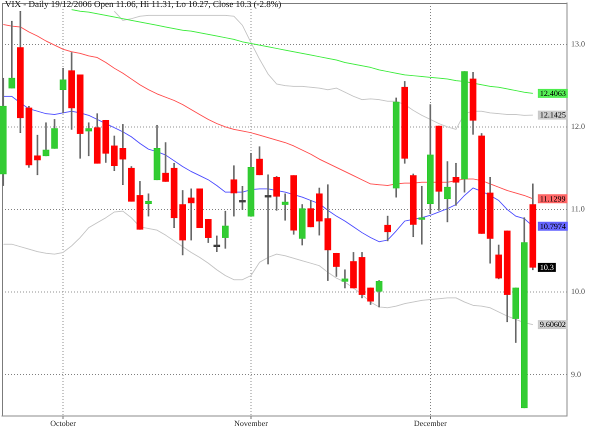 The height and width of the screenshot is (427, 600). What do you see at coordinates (553, 325) in the screenshot?
I see `data-label: 9.60602` at bounding box center [553, 325].